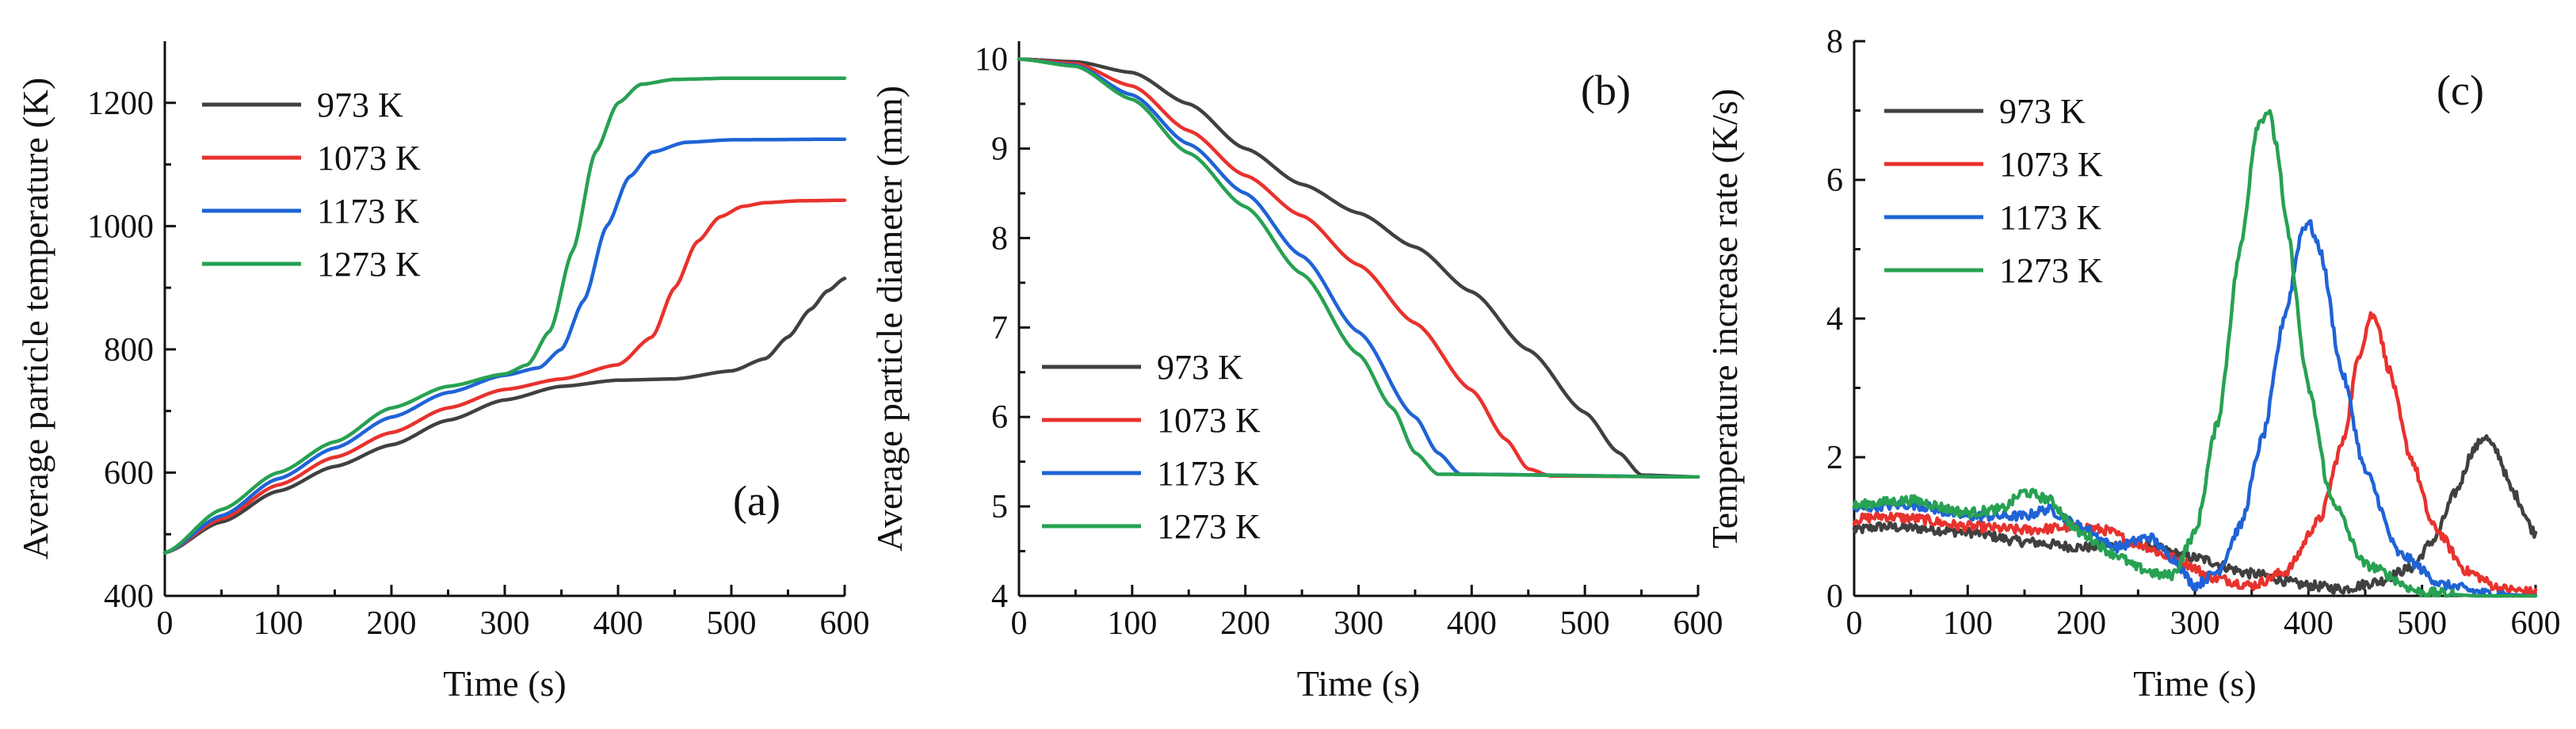 The width and height of the screenshot is (2576, 729). What do you see at coordinates (845, 623) in the screenshot?
I see `panel-a-x-tick-label: 600` at bounding box center [845, 623].